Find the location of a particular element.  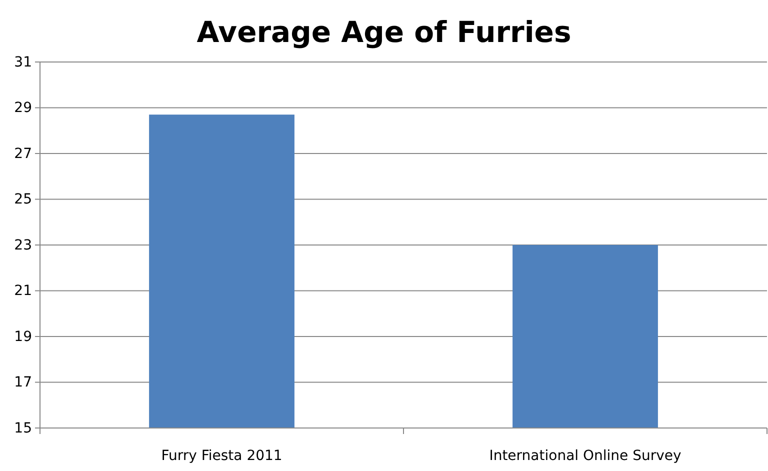

y-tick-label: 27 is located at coordinates (23, 154).